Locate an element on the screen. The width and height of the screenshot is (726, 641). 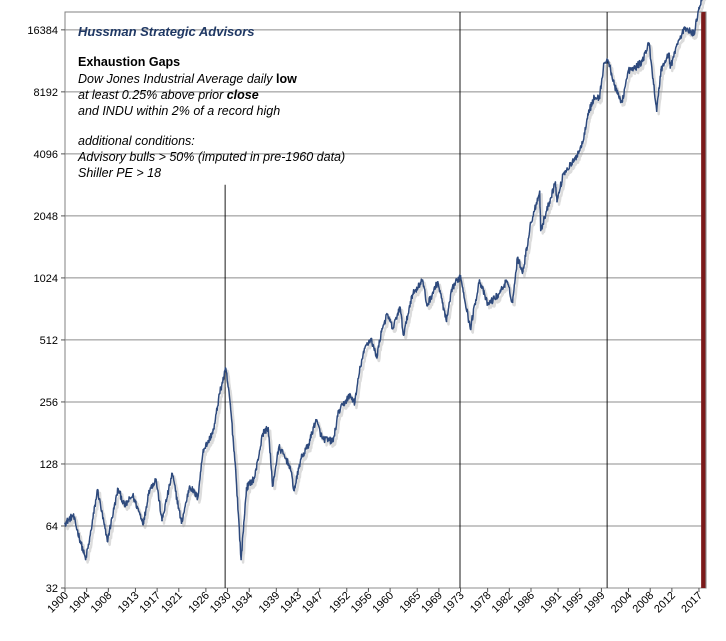
x-tick-label: 2012 is located at coordinates (665, 603).